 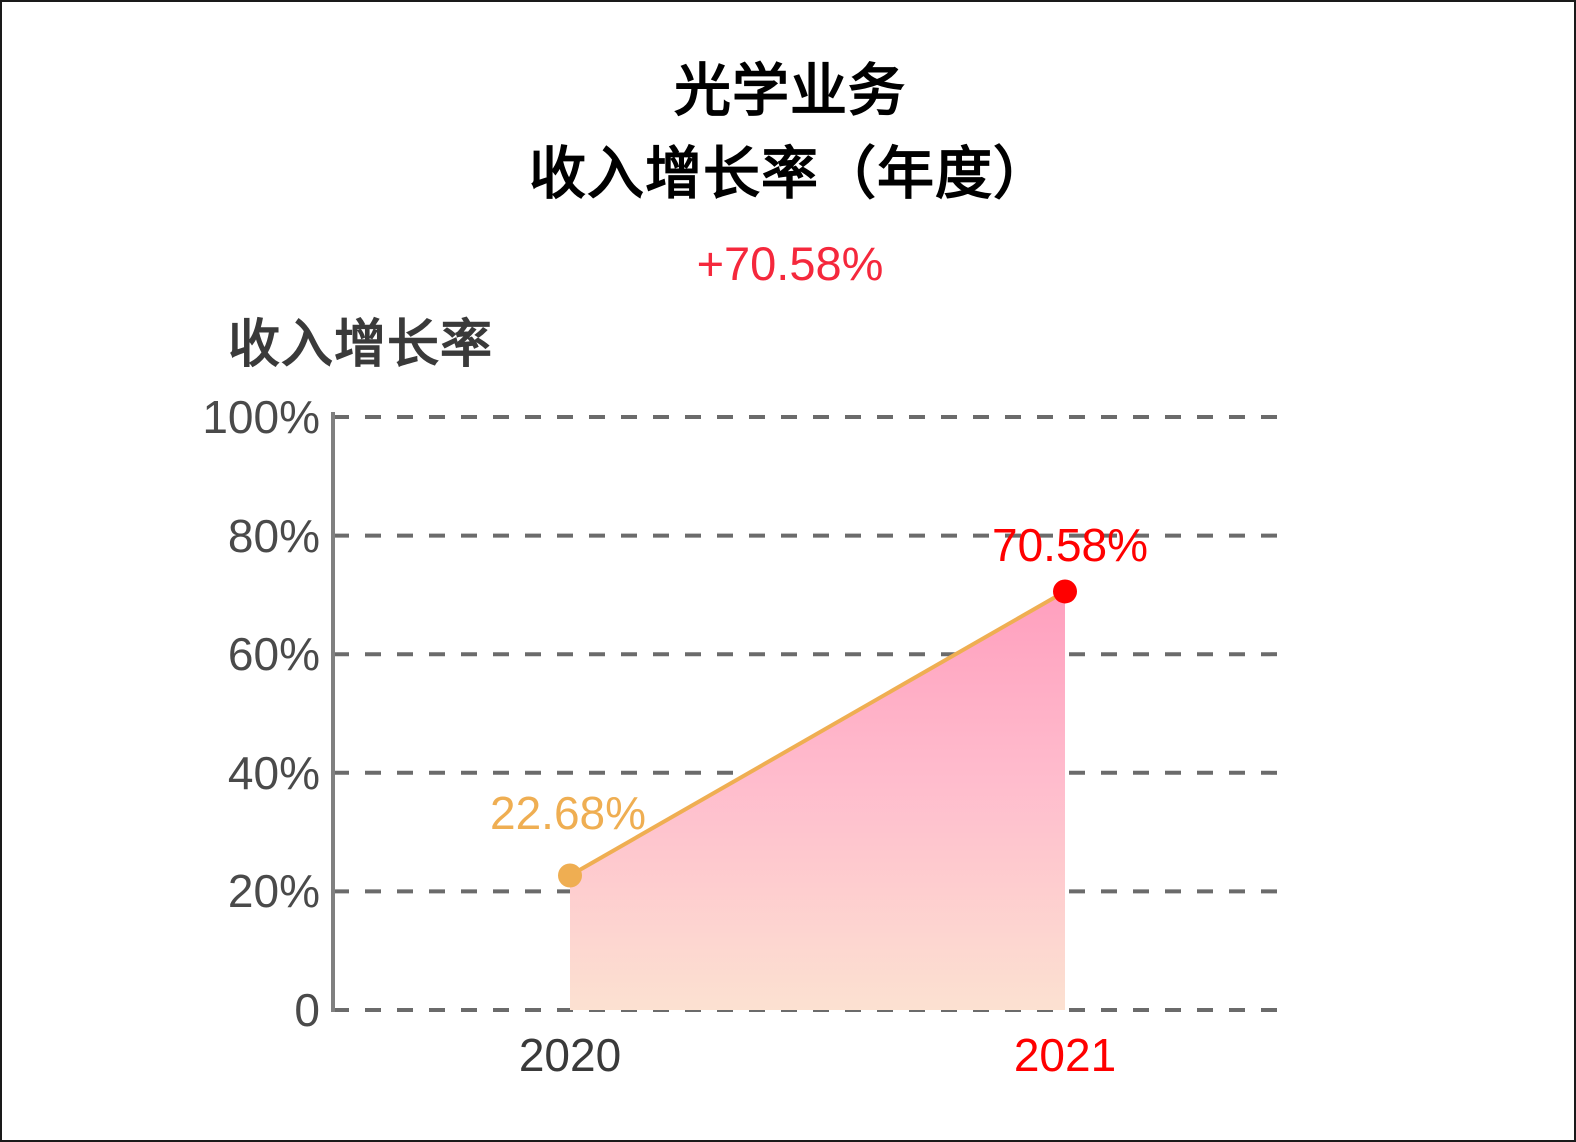 What do you see at coordinates (790, 91) in the screenshot?
I see `chart-title-line-1: 光学业务` at bounding box center [790, 91].